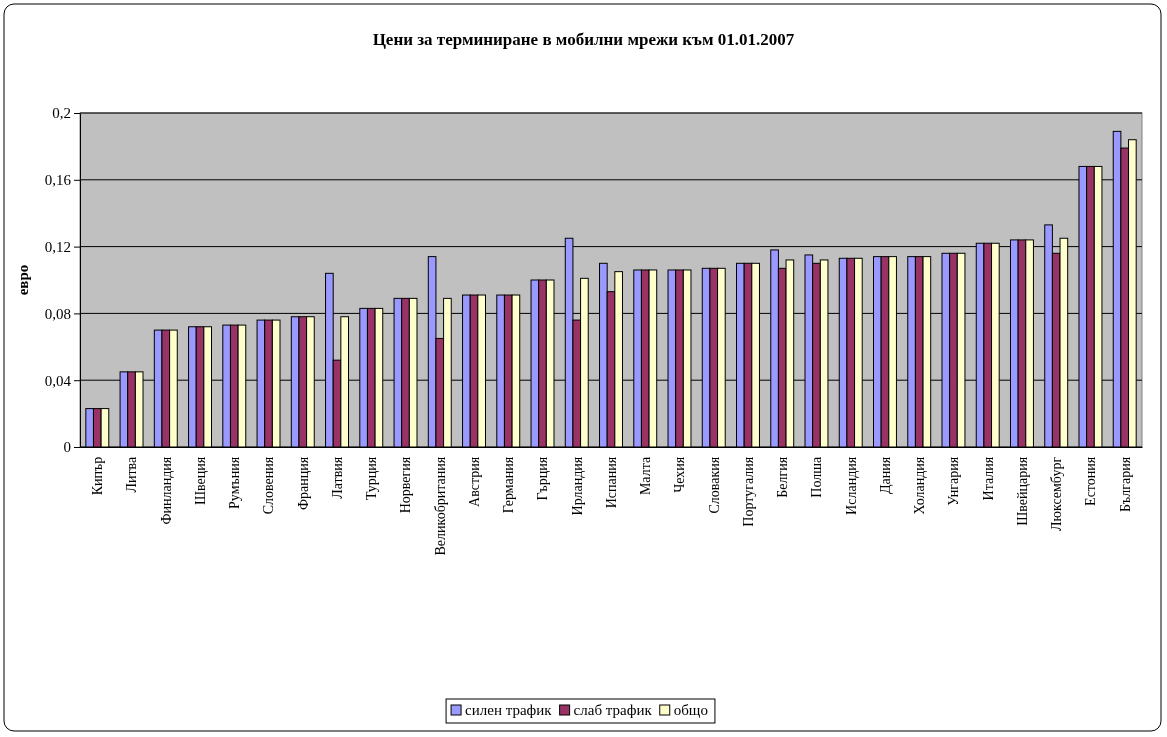  Describe the element at coordinates (851, 485) in the screenshot. I see `x-tick-label: Исландия` at that location.